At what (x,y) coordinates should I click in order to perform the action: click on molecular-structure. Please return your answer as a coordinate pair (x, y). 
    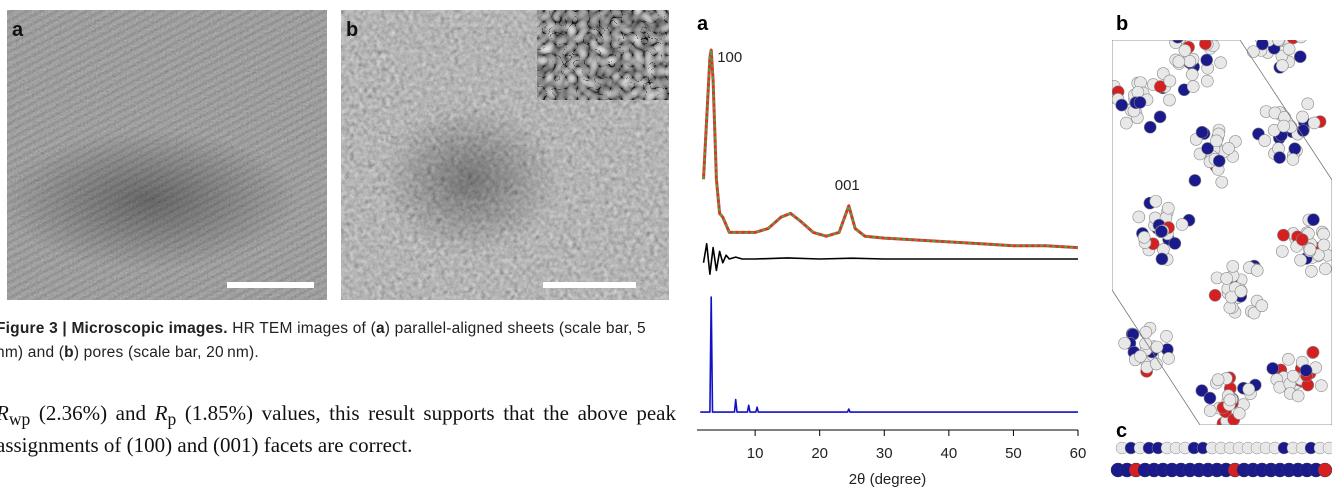
    Looking at the image, I should click on (1222, 225).